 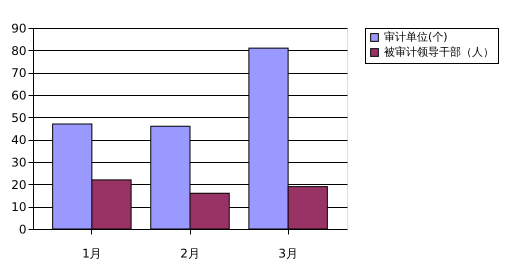 I want to click on legend-label: 被审计领导干部（人）, so click(x=439, y=52).